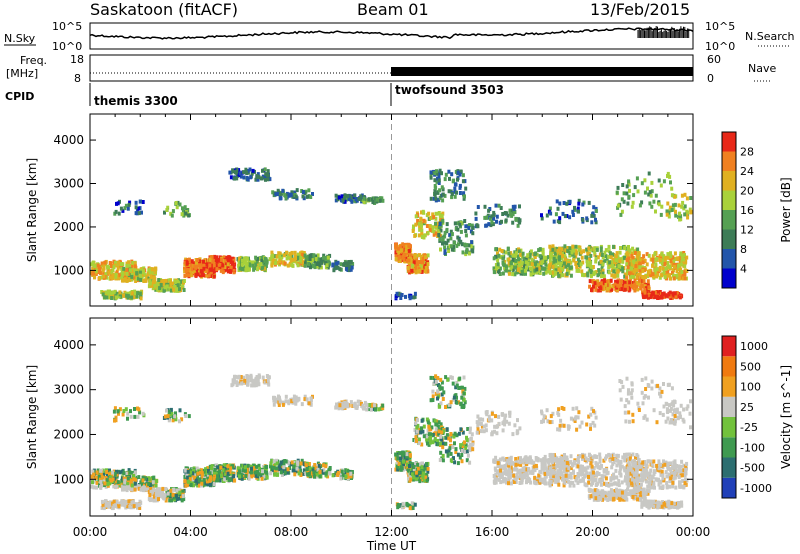 The image size is (800, 554). What do you see at coordinates (68, 140) in the screenshot?
I see `y-tick-label: 4000` at bounding box center [68, 140].